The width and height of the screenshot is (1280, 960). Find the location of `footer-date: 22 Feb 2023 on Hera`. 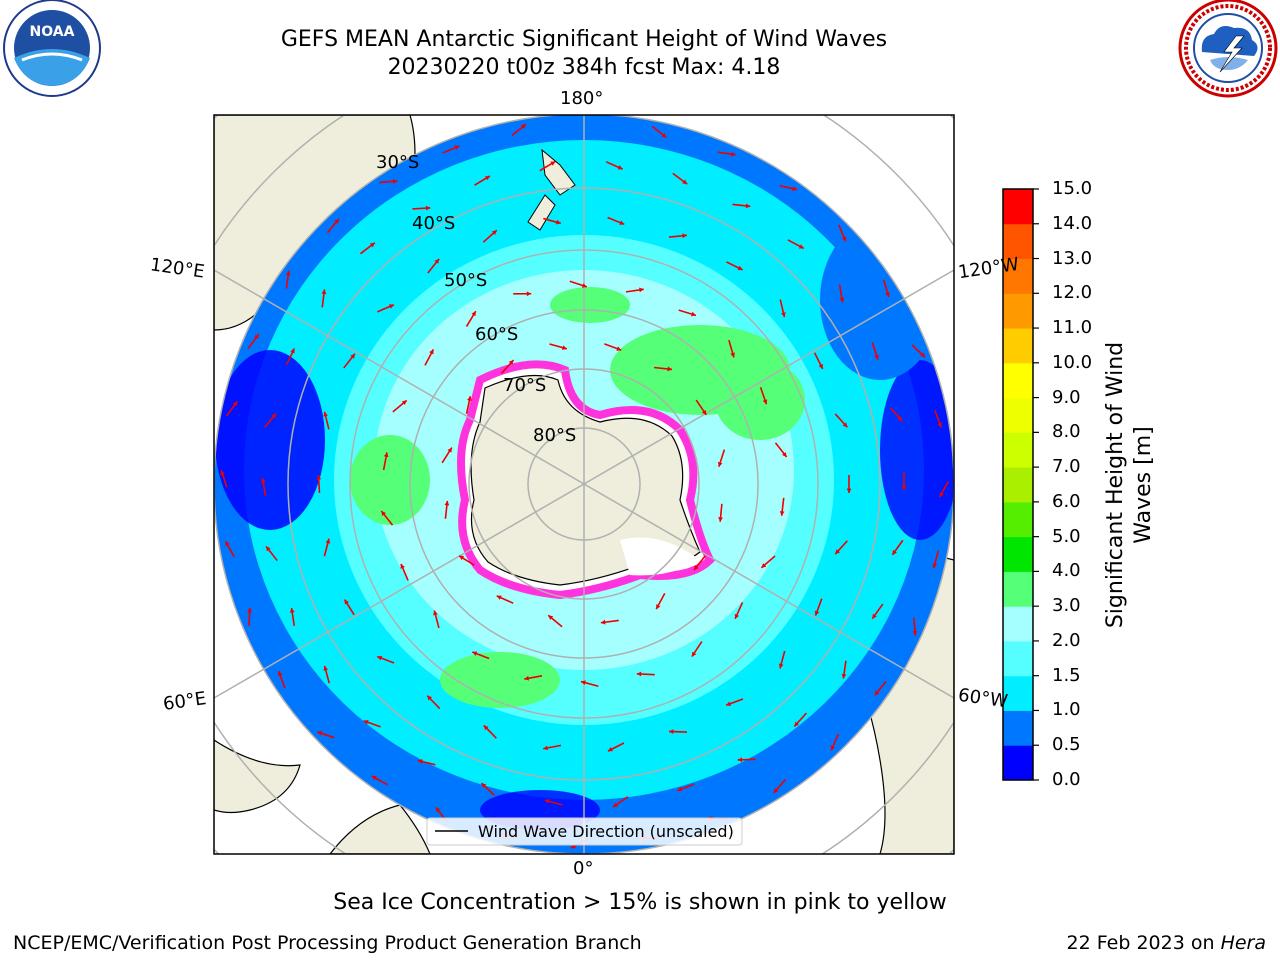

footer-date: 22 Feb 2023 on Hera is located at coordinates (1166, 943).